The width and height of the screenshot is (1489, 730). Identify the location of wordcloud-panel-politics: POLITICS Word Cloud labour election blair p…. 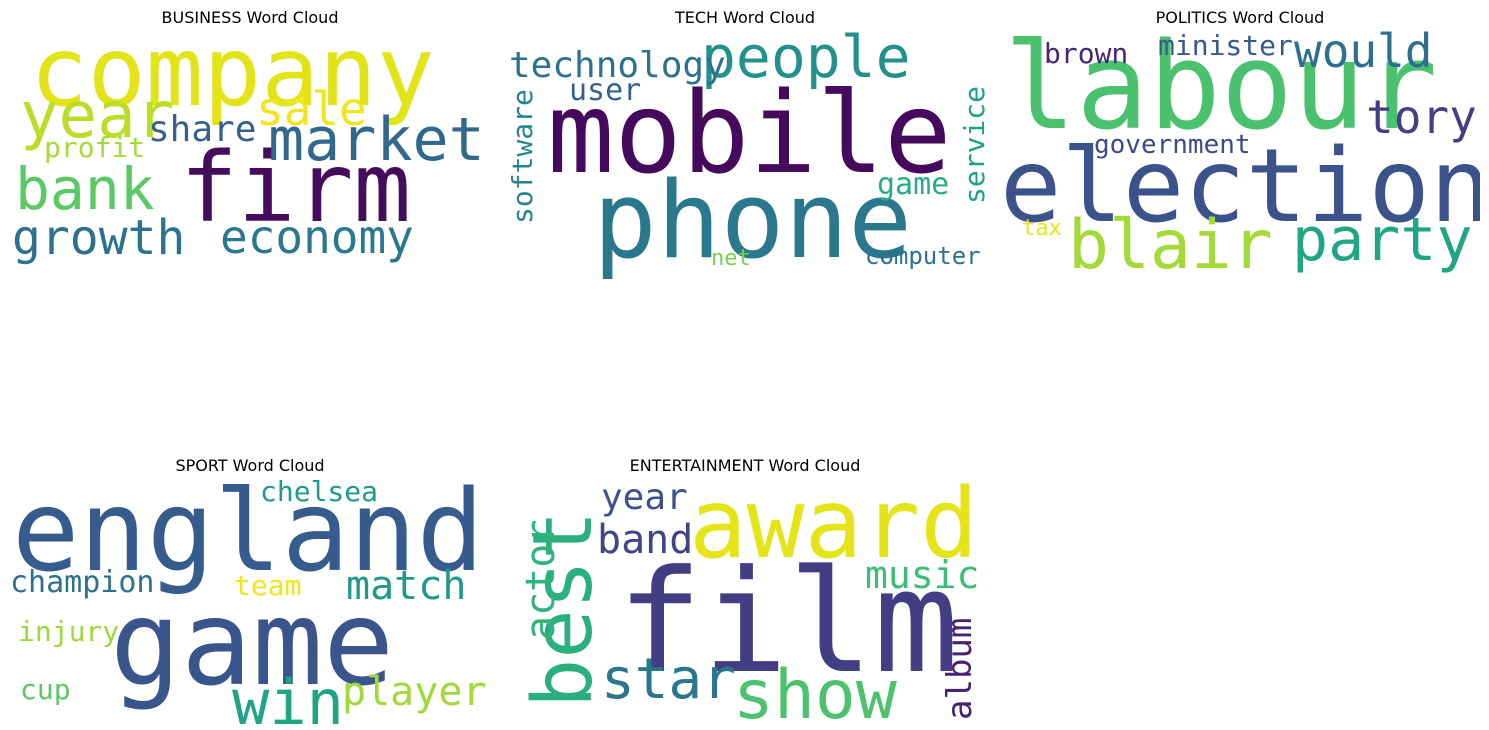
(1240, 140).